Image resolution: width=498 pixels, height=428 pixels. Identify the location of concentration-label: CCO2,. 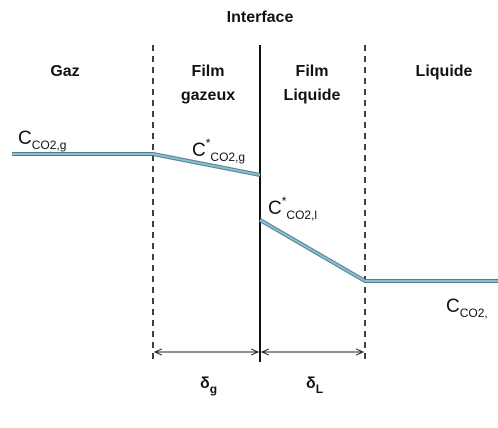
(467, 308).